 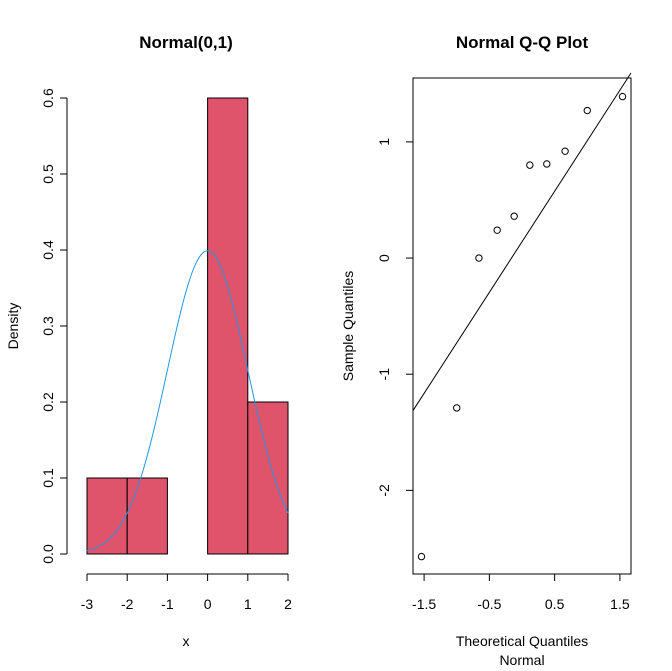 What do you see at coordinates (384, 258) in the screenshot?
I see `qq-y-tick-label: 0` at bounding box center [384, 258].